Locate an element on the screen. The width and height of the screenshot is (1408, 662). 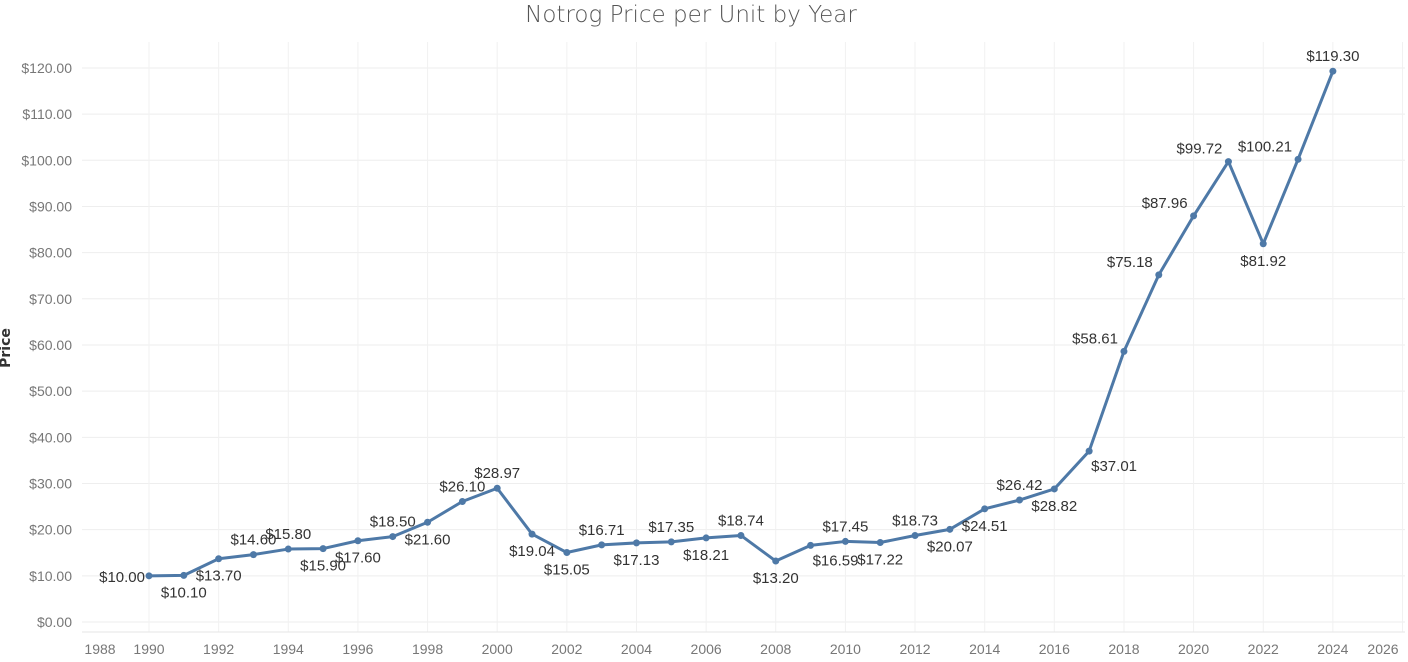
data-label: $26.42 is located at coordinates (1020, 485).